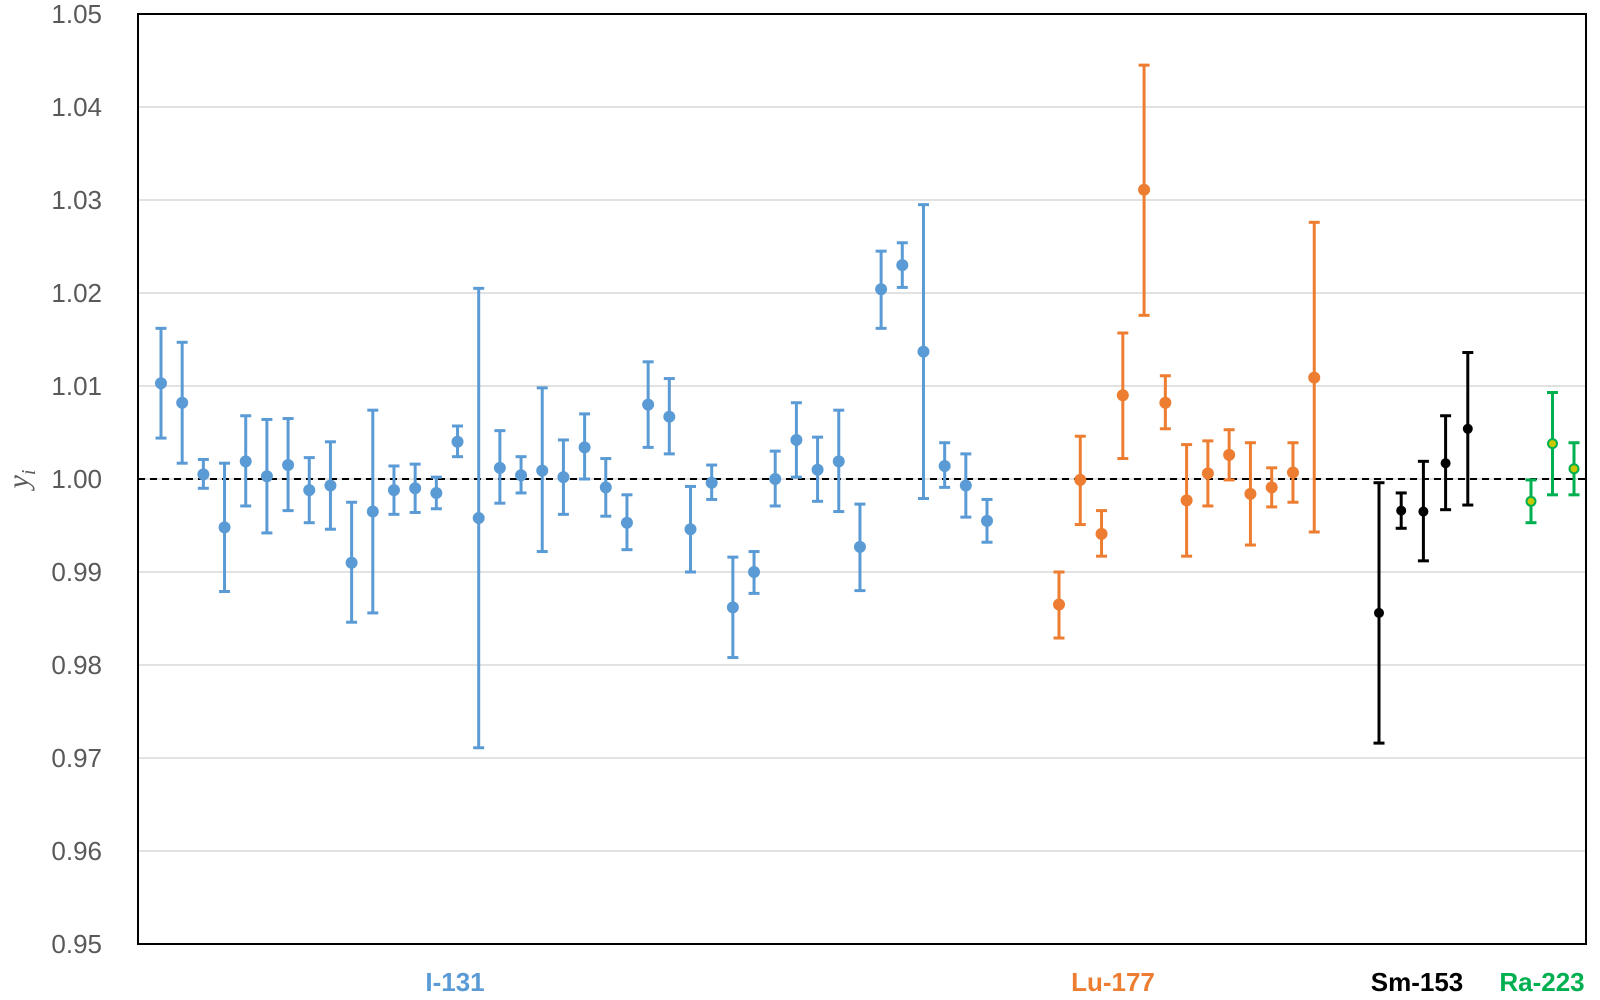 The image size is (1600, 1000). I want to click on y-tick-label: 1.01, so click(76, 386).